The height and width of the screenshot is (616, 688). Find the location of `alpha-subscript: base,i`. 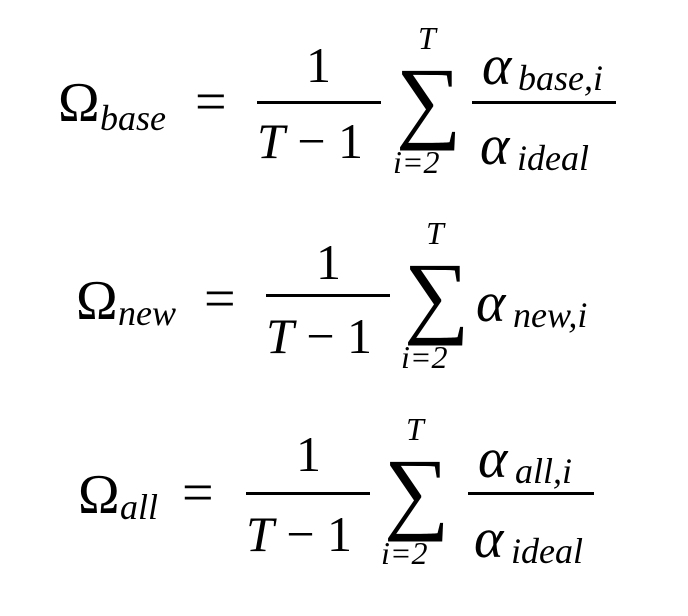

alpha-subscript: base,i is located at coordinates (560, 78).